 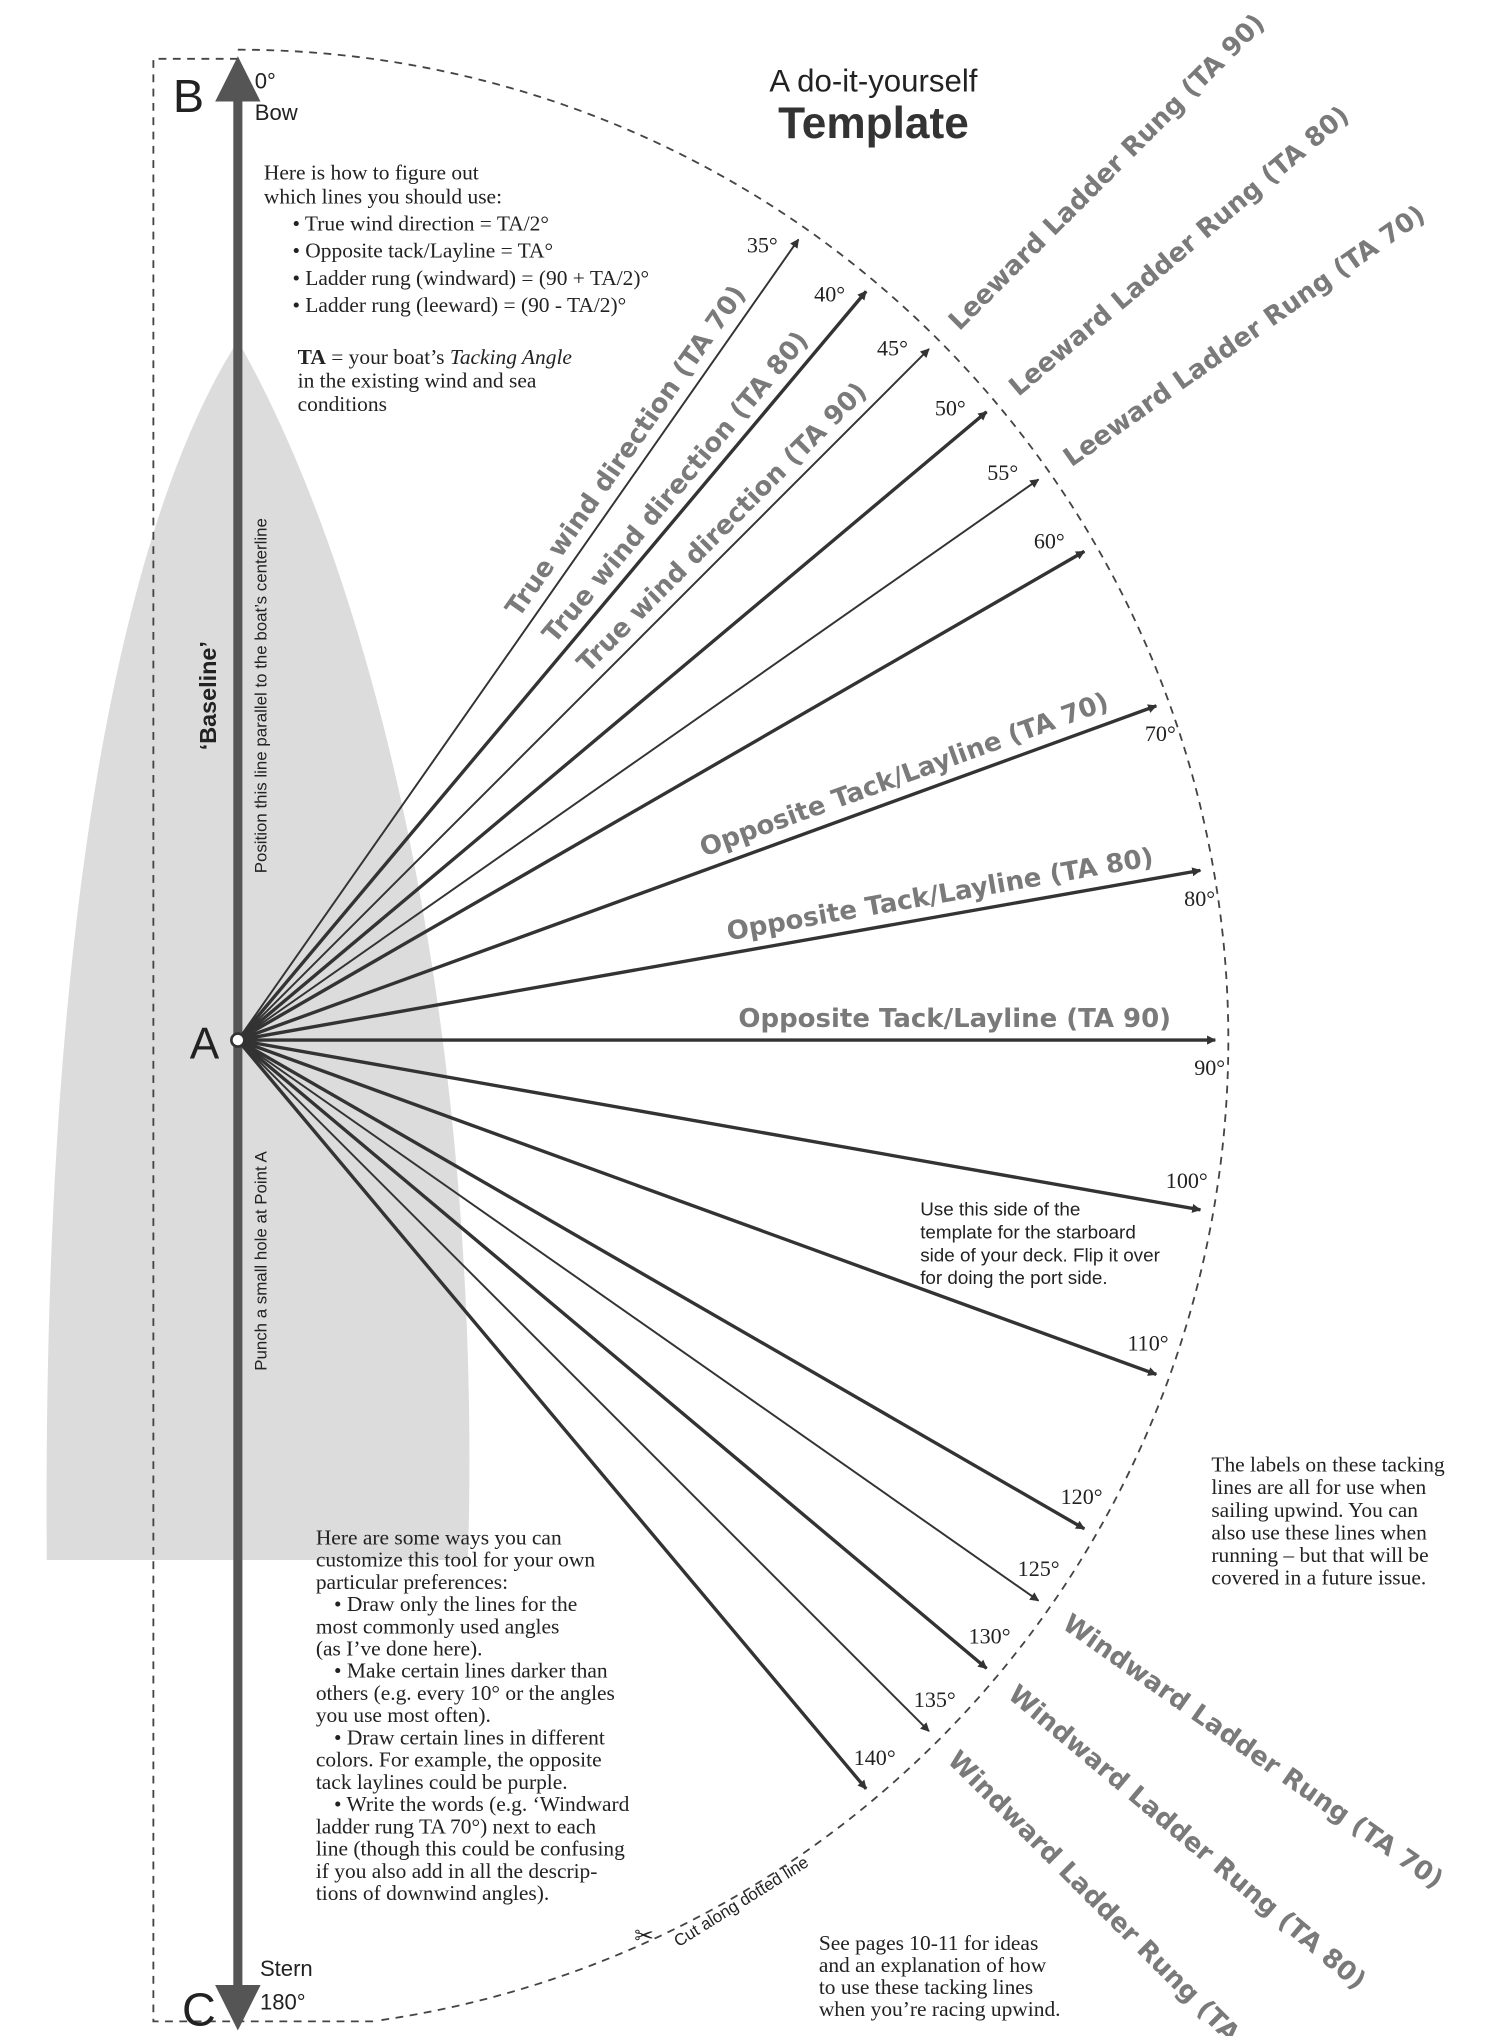 What do you see at coordinates (1199, 898) in the screenshot?
I see `angle-label: 80°` at bounding box center [1199, 898].